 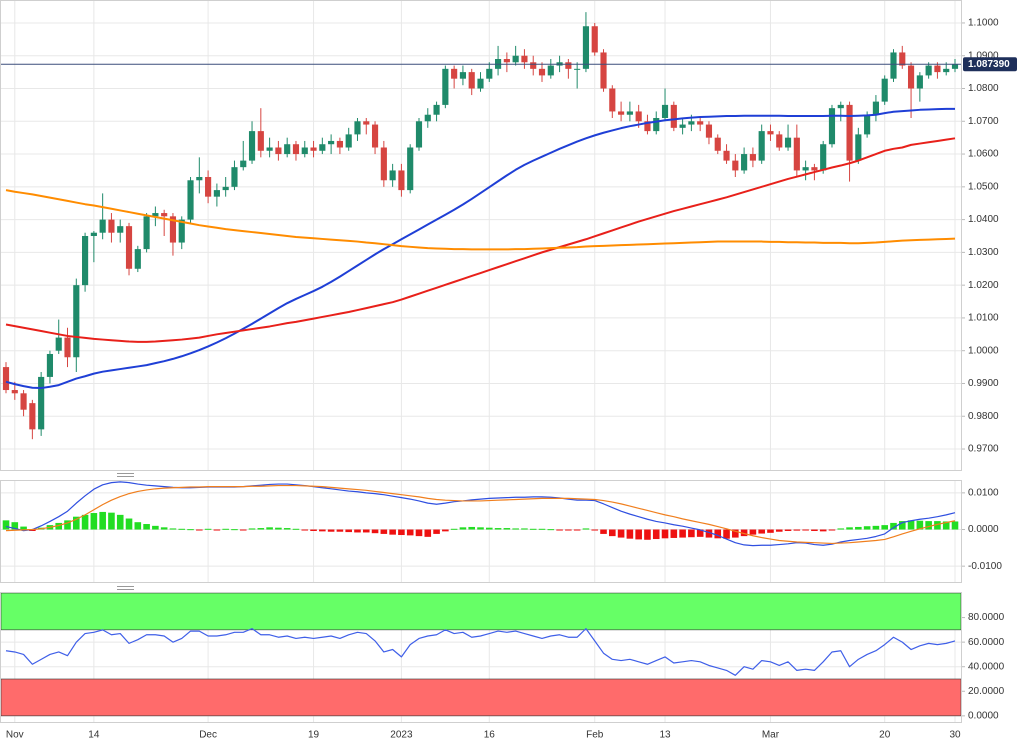 I want to click on y-tick-label: 20.0000, so click(x=986, y=691).